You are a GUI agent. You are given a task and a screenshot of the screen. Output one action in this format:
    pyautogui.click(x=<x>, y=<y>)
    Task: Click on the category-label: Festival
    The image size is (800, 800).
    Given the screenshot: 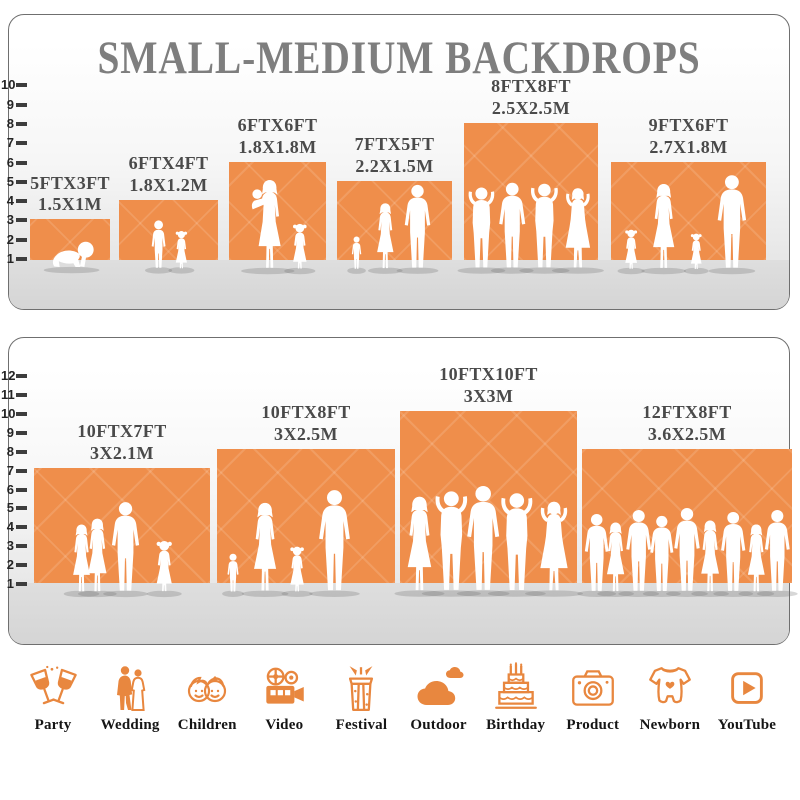 What is the action you would take?
    pyautogui.click(x=361, y=725)
    